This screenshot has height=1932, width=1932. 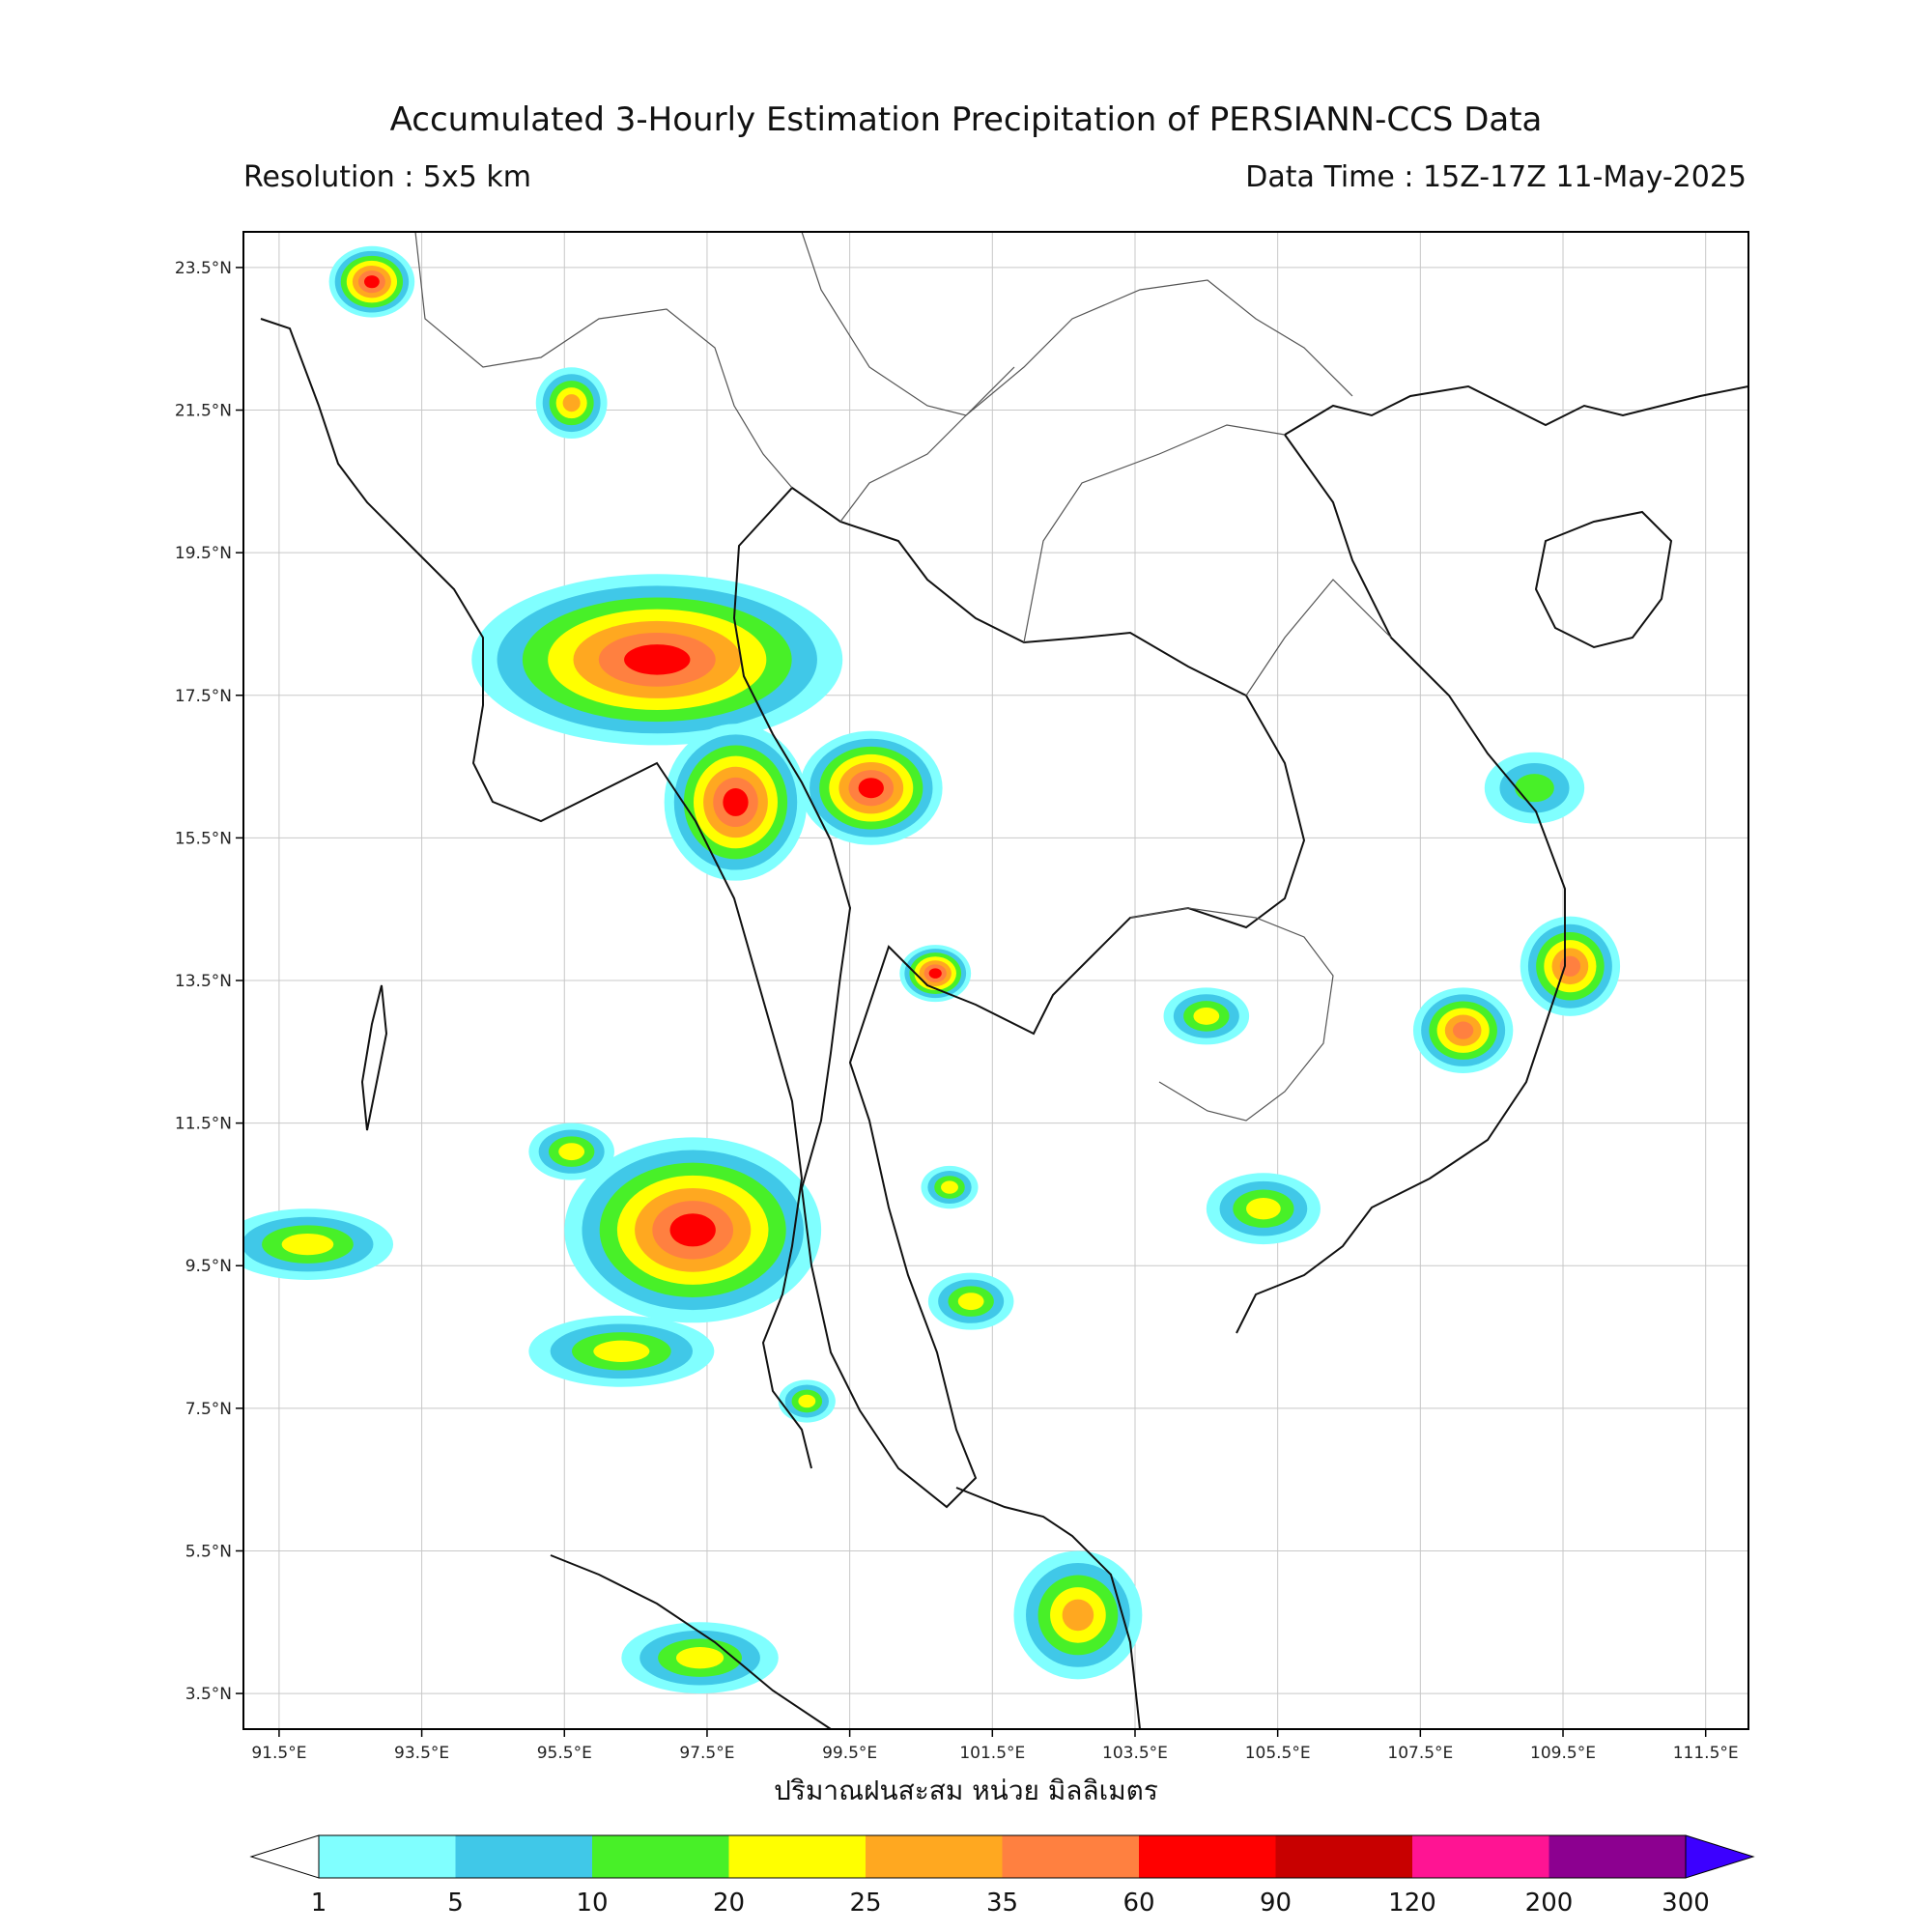 I want to click on lon-tick-label: 91.5°E, so click(x=278, y=1753).